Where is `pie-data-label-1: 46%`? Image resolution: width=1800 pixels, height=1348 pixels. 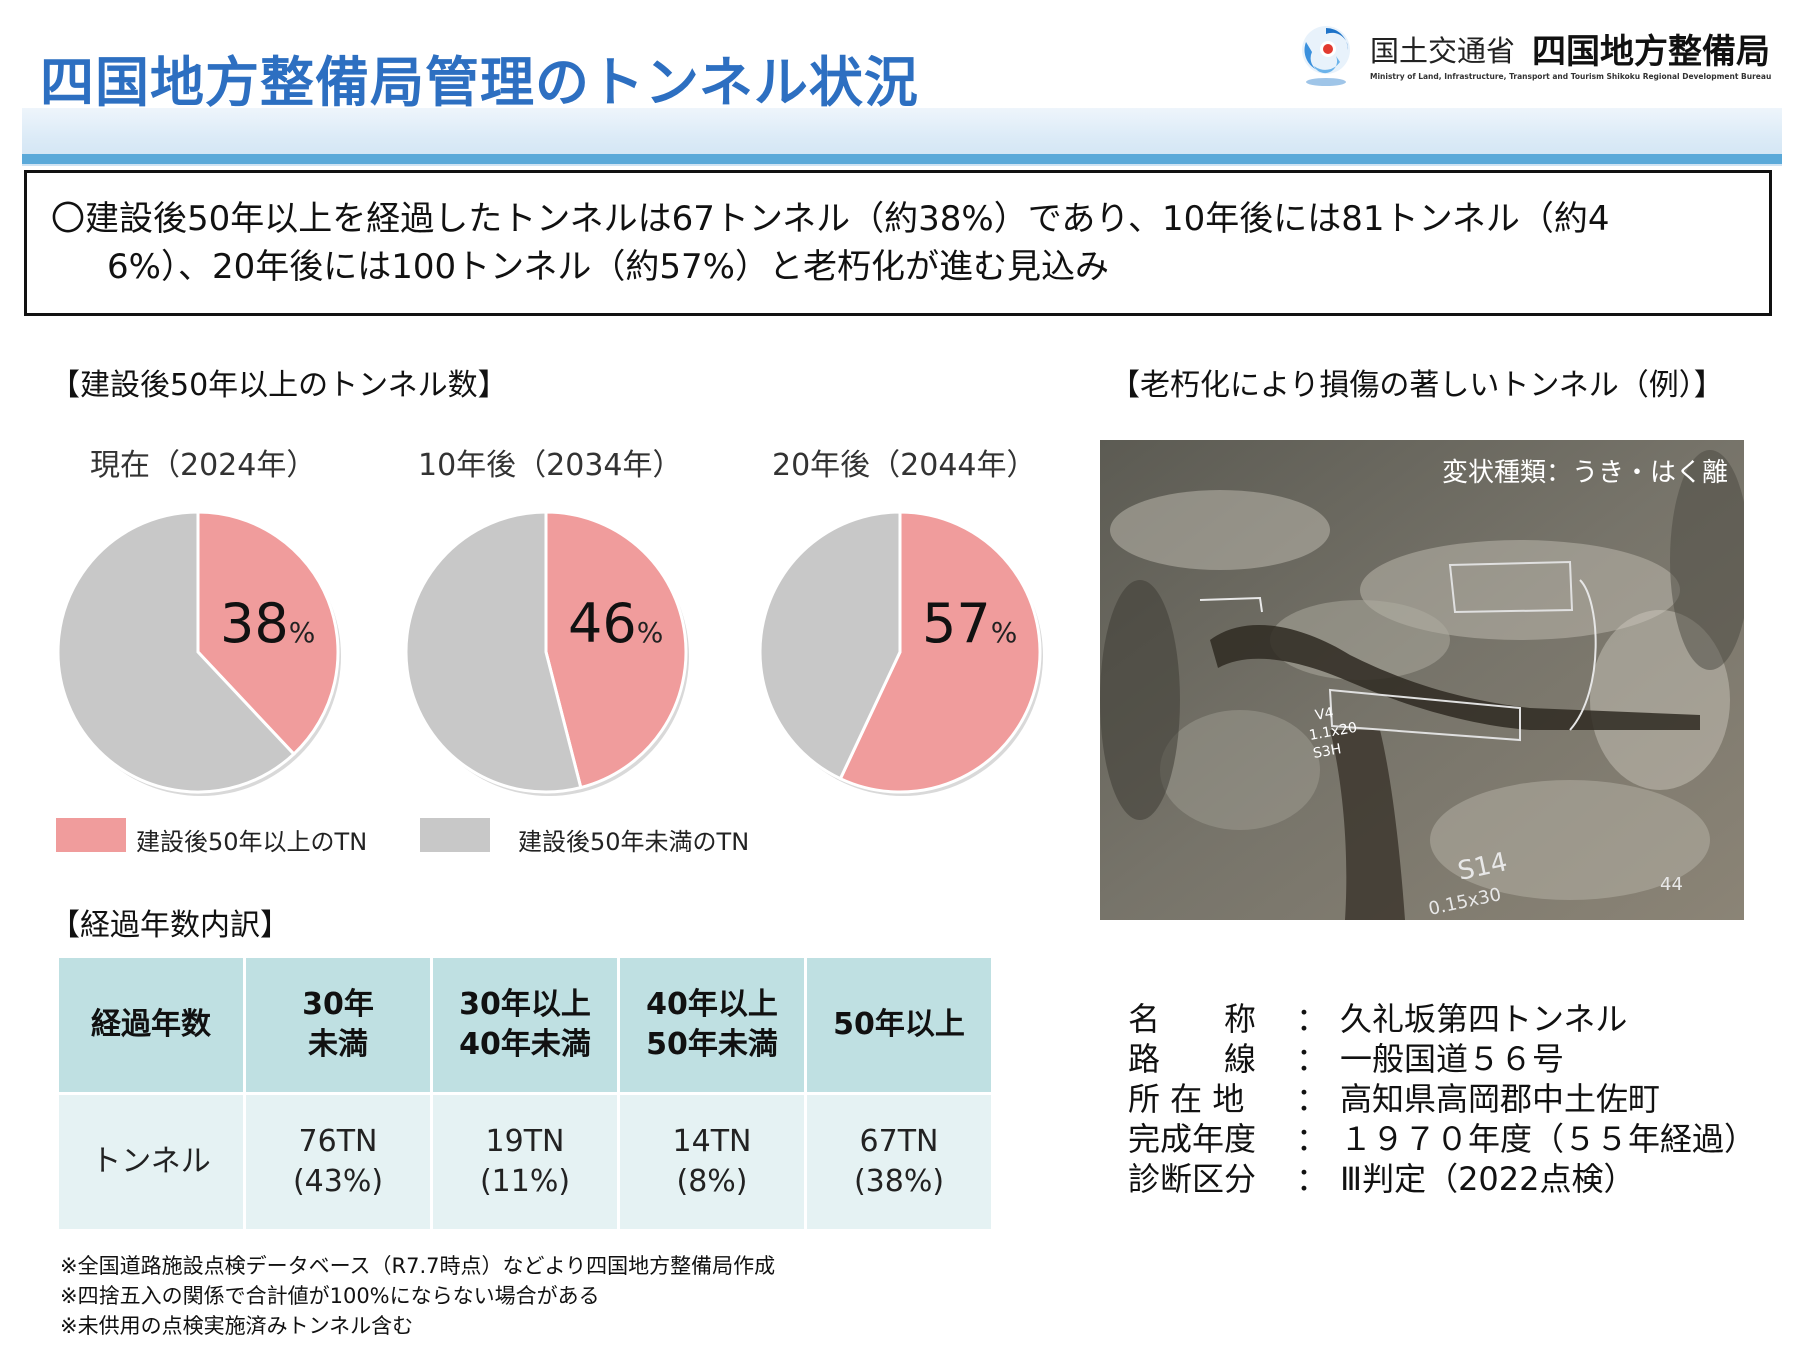
pie-data-label-1: 46% is located at coordinates (615, 623).